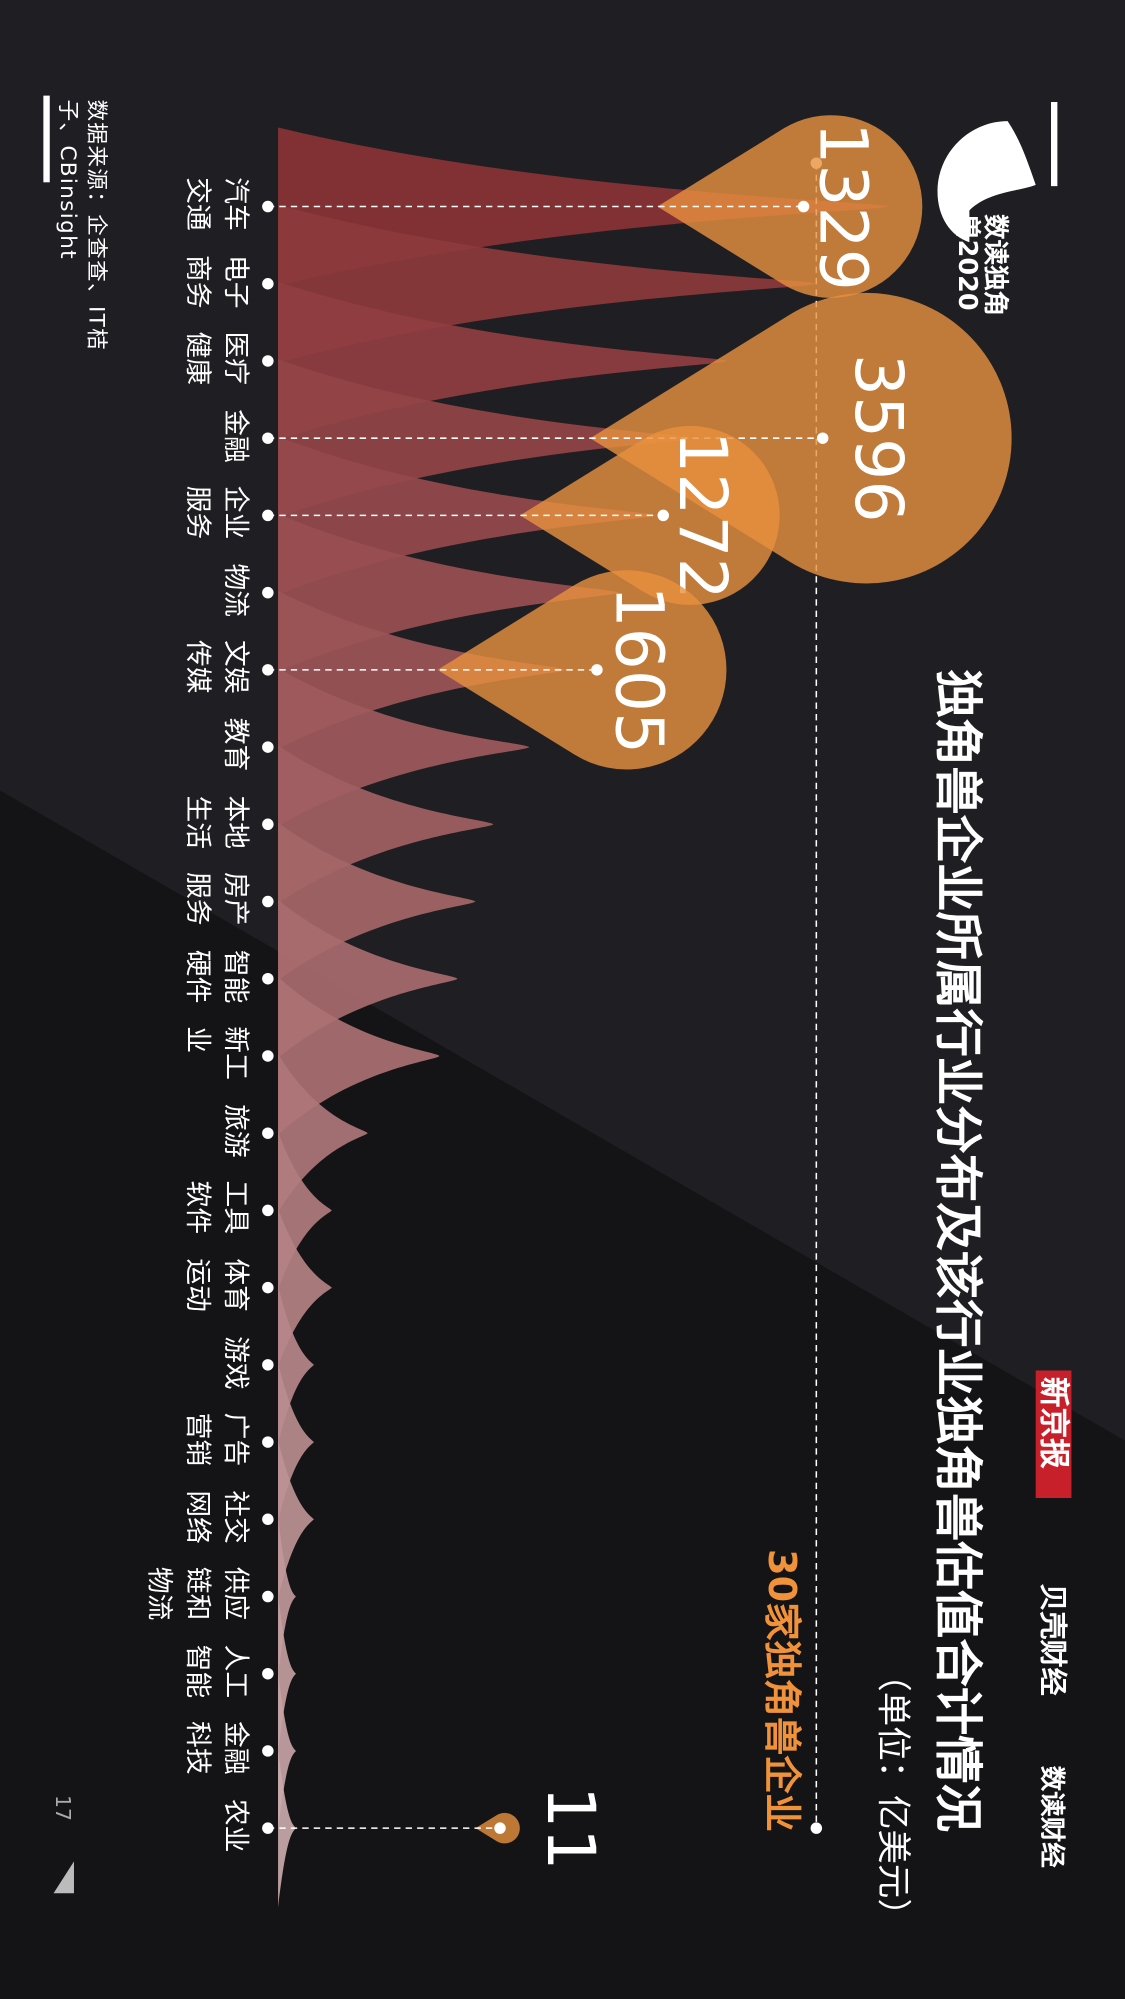 This screenshot has width=1125, height=1999. I want to click on category-label: 房产服务, so click(217, 899).